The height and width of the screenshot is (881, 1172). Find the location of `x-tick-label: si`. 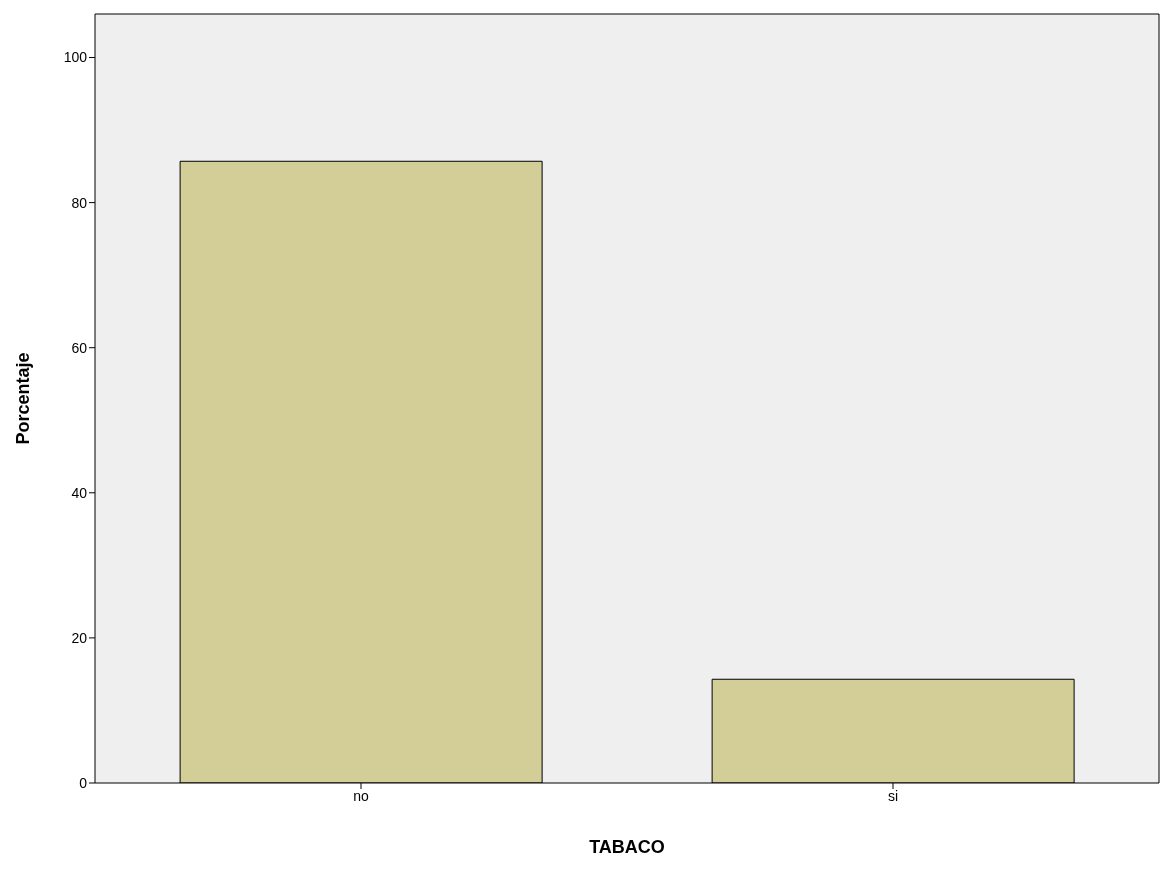

x-tick-label: si is located at coordinates (893, 795).